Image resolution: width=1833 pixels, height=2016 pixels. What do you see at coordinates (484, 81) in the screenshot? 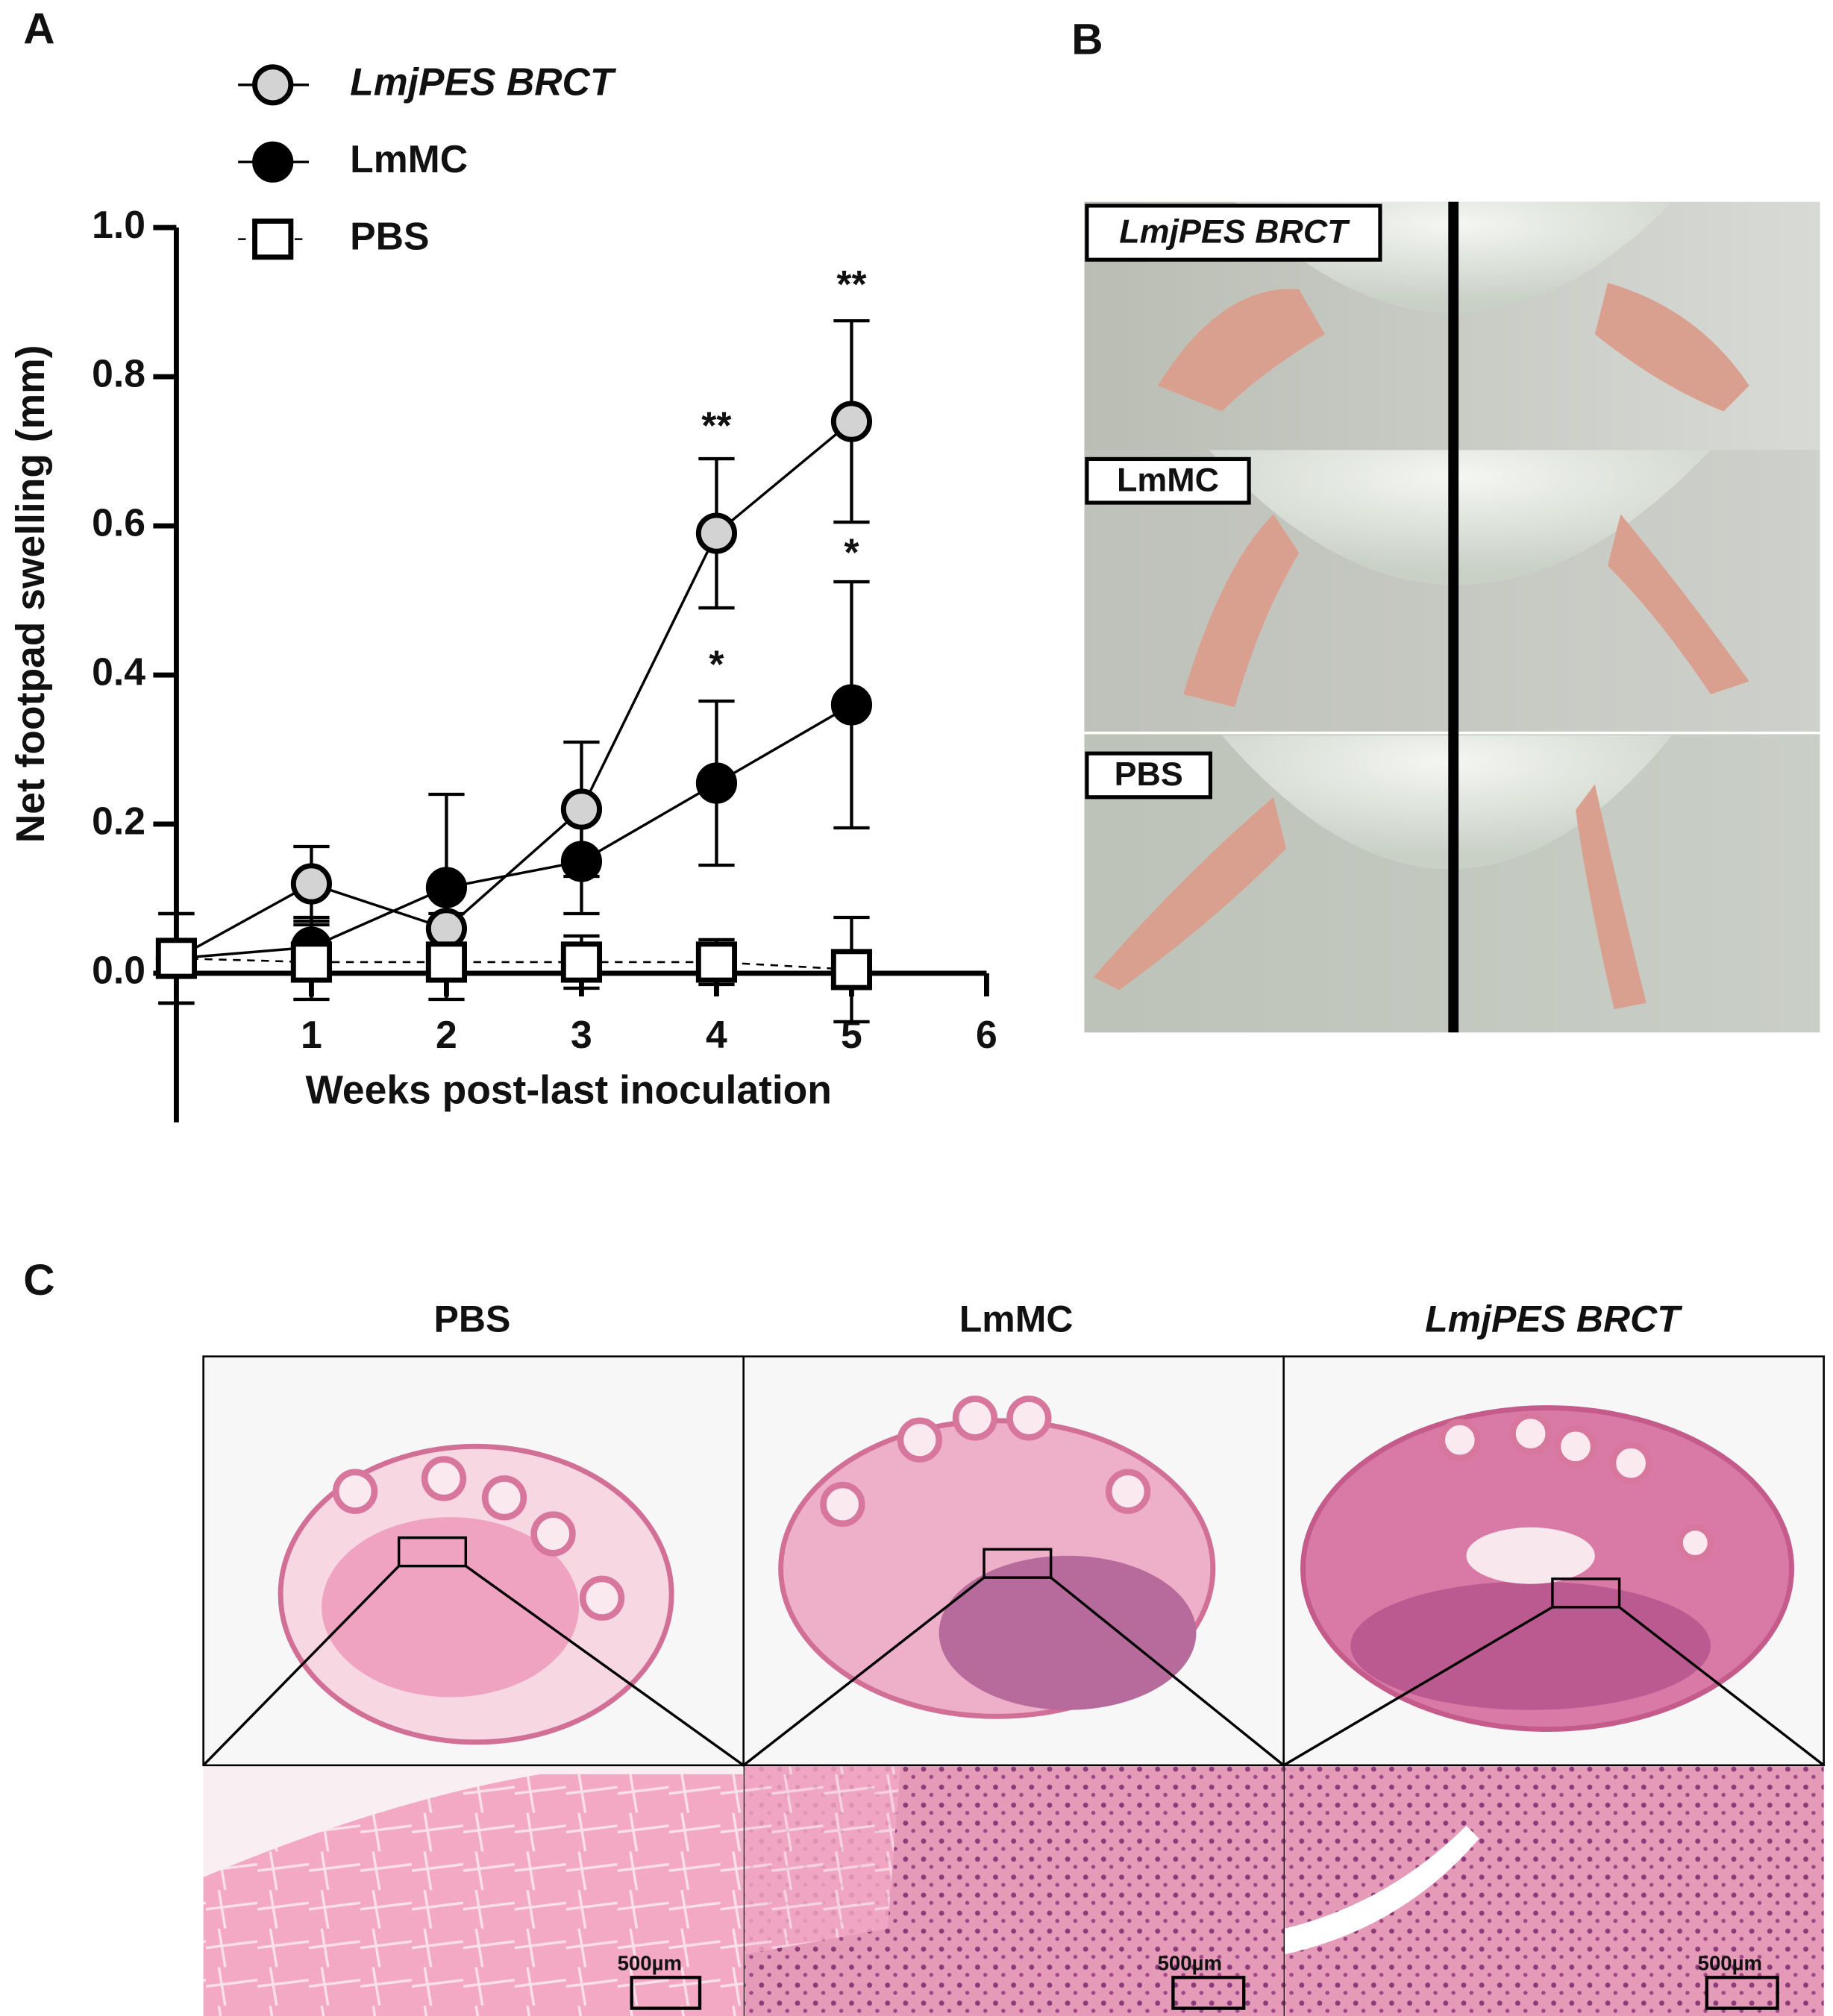
I see `legend-label: LmjPES BRCT` at bounding box center [484, 81].